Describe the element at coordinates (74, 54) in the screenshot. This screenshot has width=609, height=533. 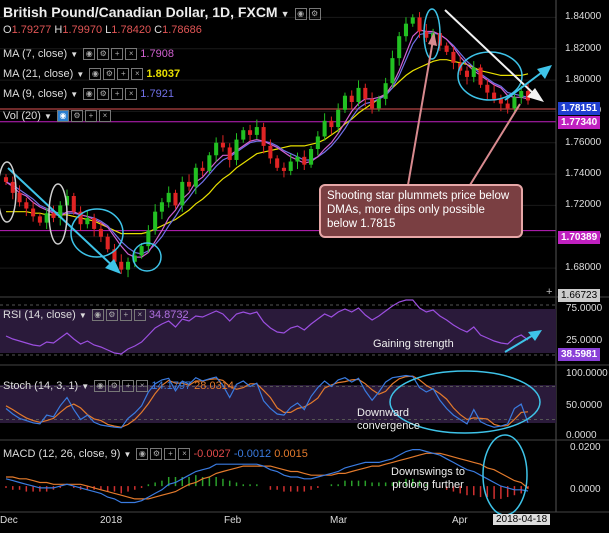
I see `ma7-chevron-icon: ▼` at that location.